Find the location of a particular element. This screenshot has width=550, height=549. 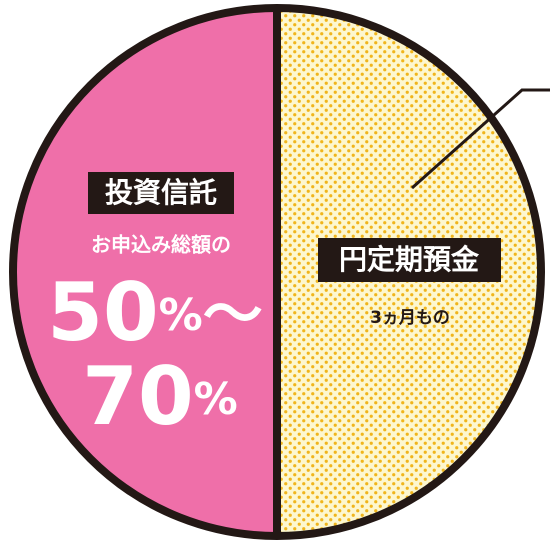

range-sign: ～ is located at coordinates (233, 315).